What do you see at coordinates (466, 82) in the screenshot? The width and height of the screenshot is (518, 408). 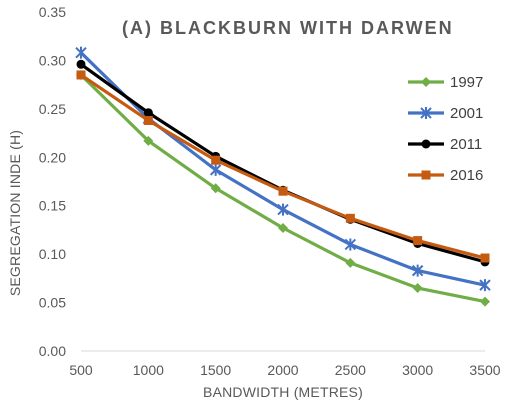 I see `legend-label: 1997` at bounding box center [466, 82].